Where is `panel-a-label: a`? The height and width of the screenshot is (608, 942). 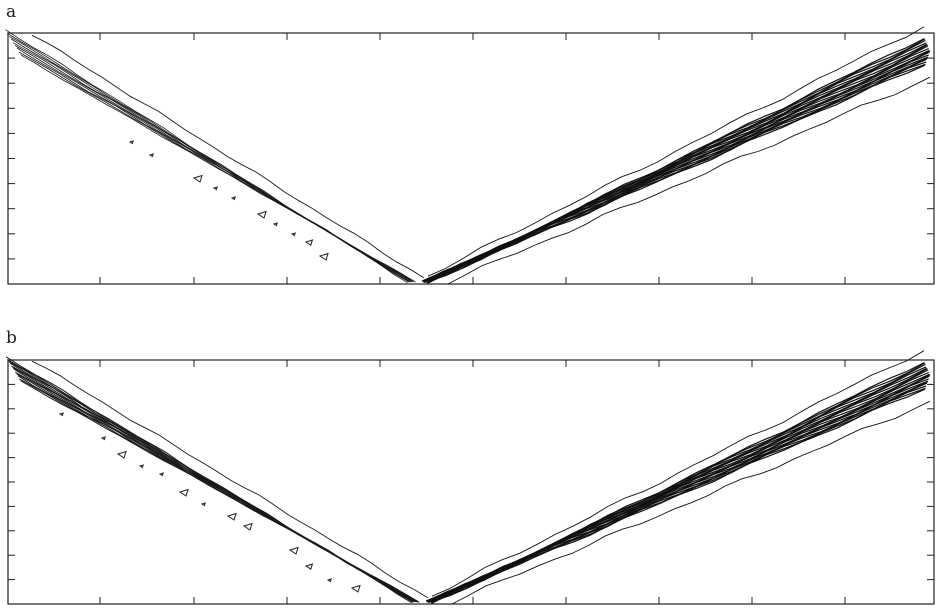 panel-a-label: a is located at coordinates (11, 12).